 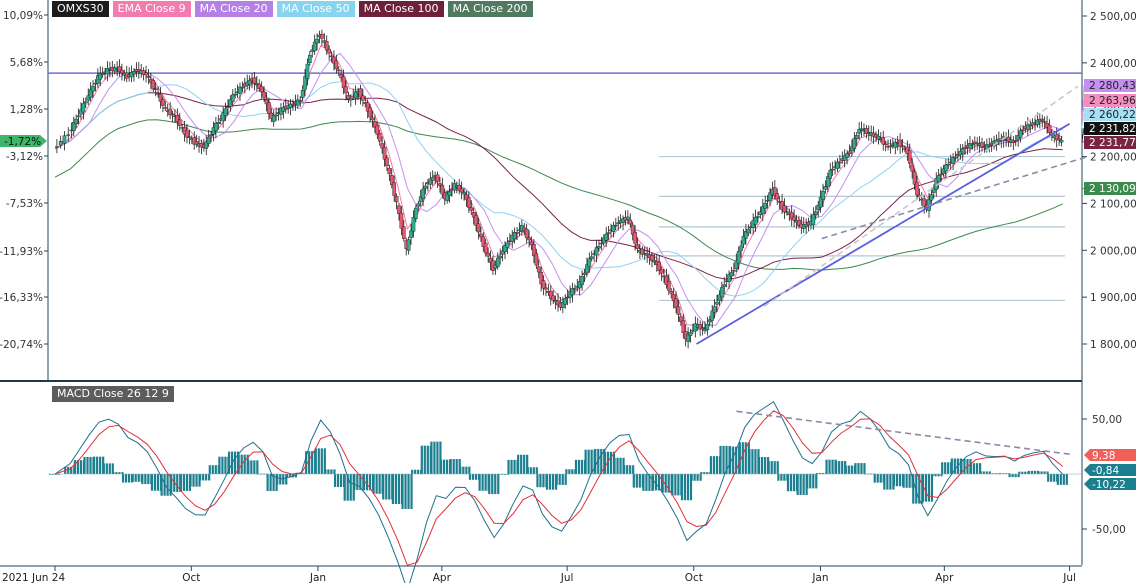 What do you see at coordinates (819, 577) in the screenshot?
I see `x-tick-label: Jan` at bounding box center [819, 577].